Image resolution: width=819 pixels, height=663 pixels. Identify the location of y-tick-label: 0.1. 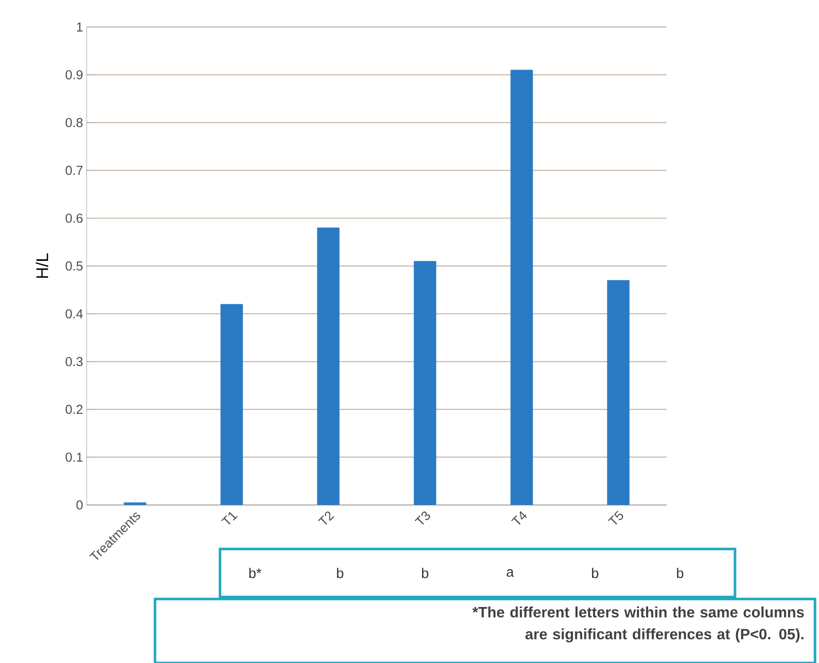
(74, 457).